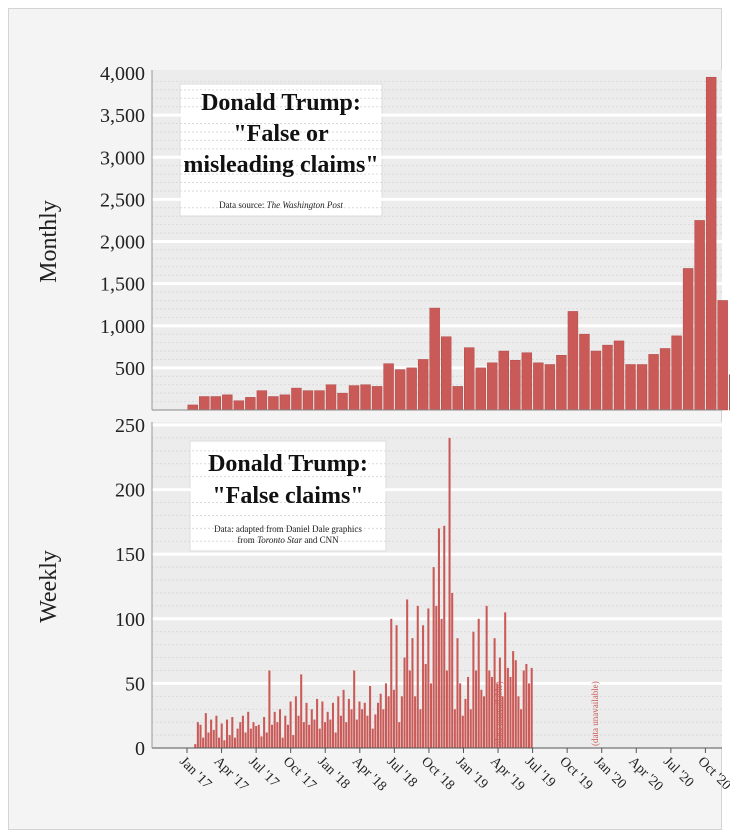  I want to click on x-tick-label: Oct '20, so click(712, 773).